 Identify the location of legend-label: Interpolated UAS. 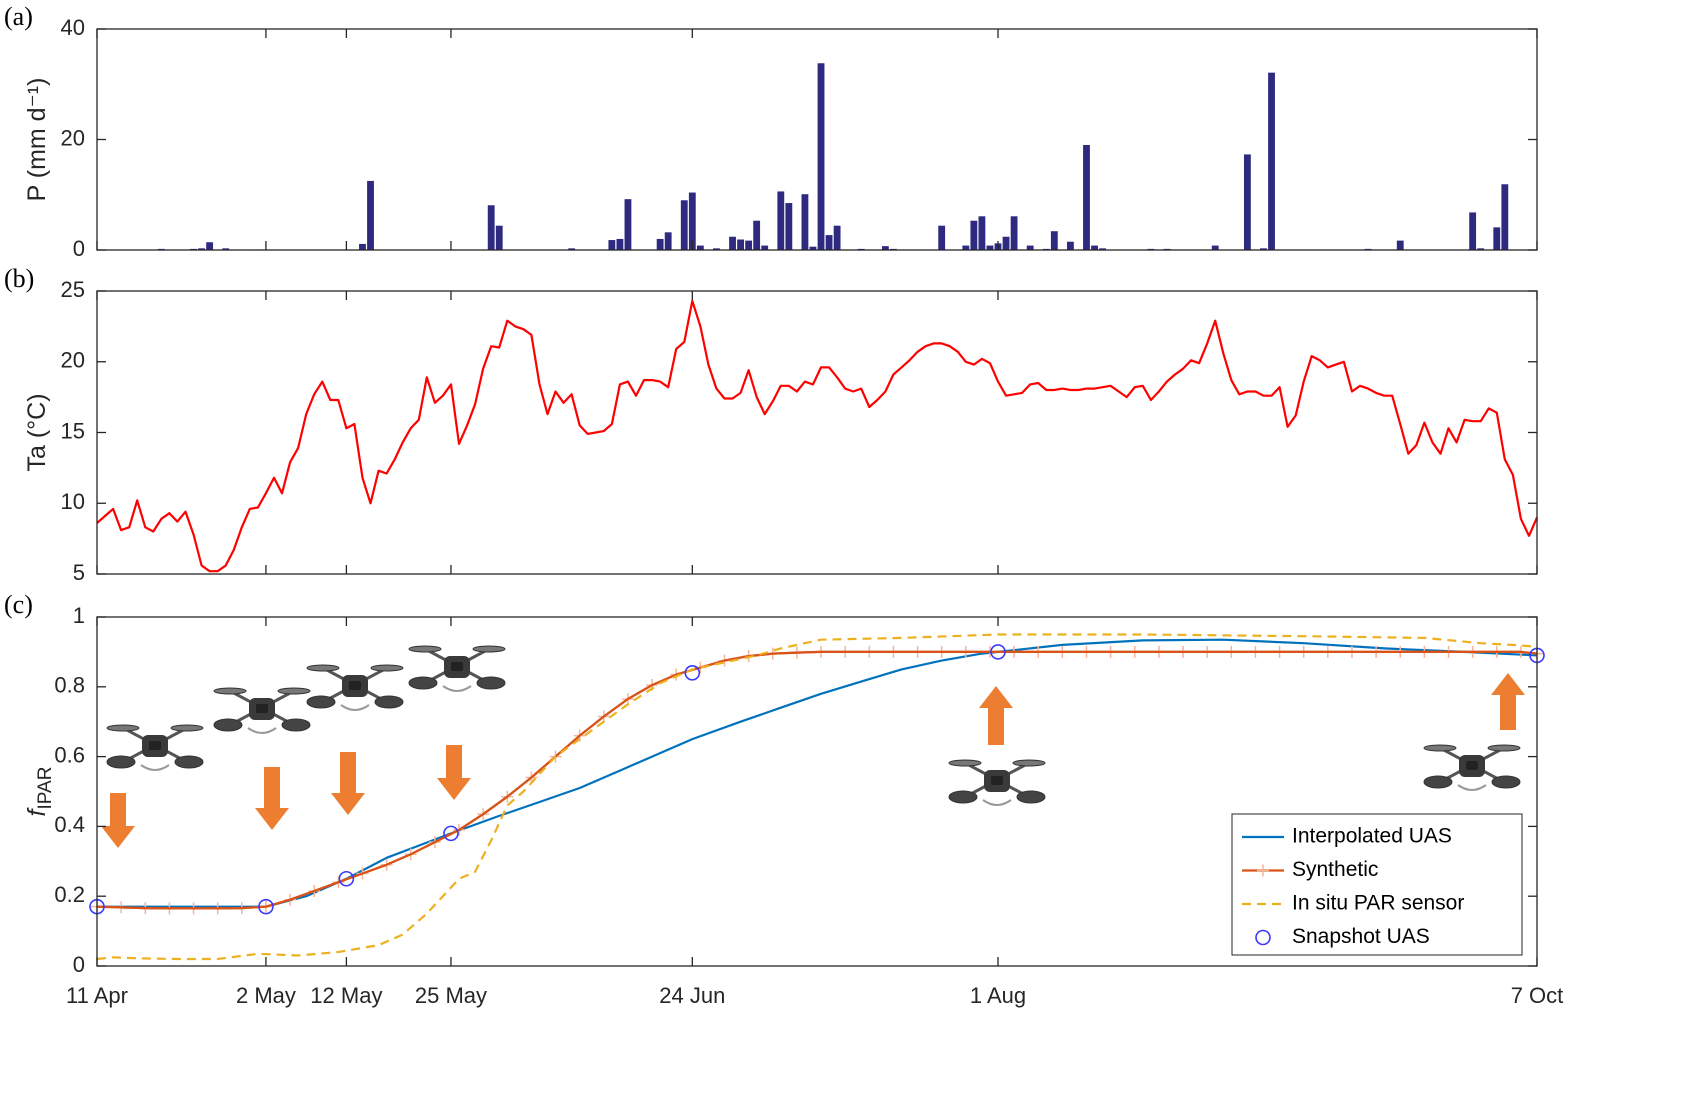
(1372, 836).